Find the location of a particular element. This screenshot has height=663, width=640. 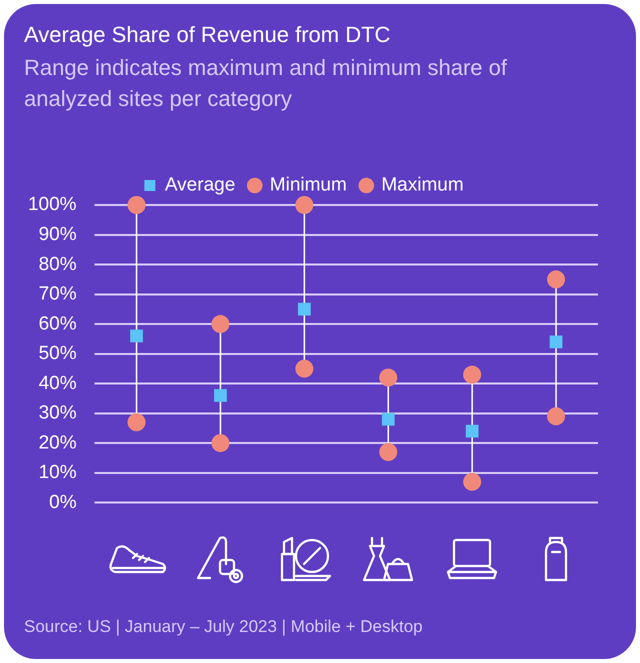

source-note: Source: US | January – July 2023 | Mobile + Desktop is located at coordinates (223, 627).